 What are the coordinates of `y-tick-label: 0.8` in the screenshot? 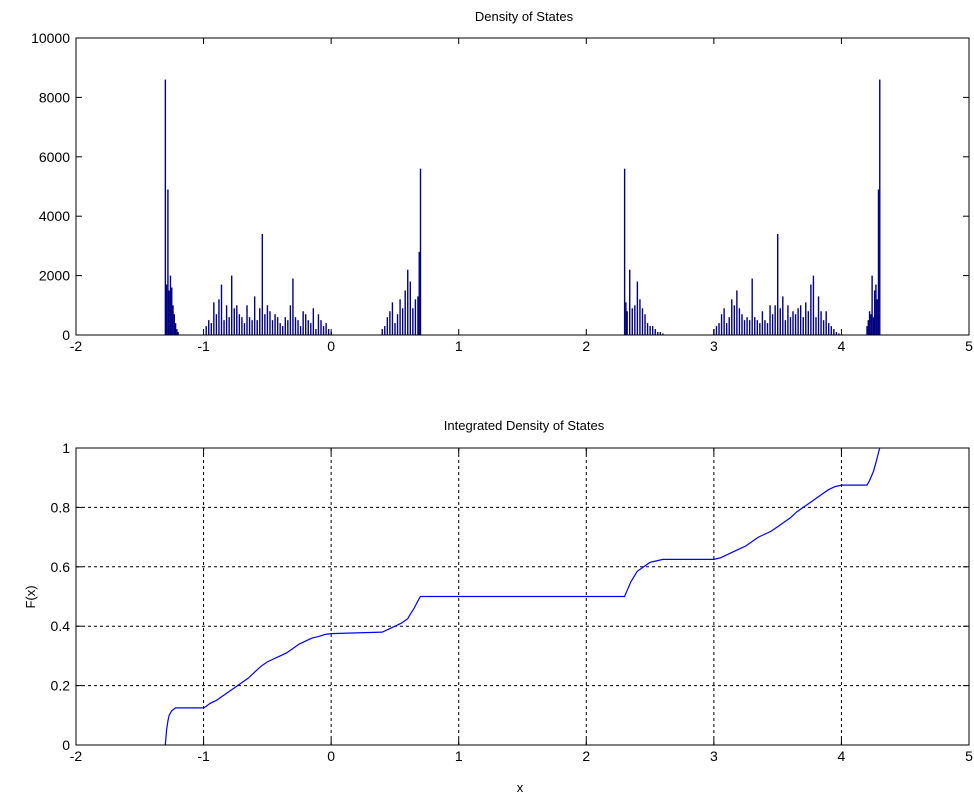 It's located at (61, 507).